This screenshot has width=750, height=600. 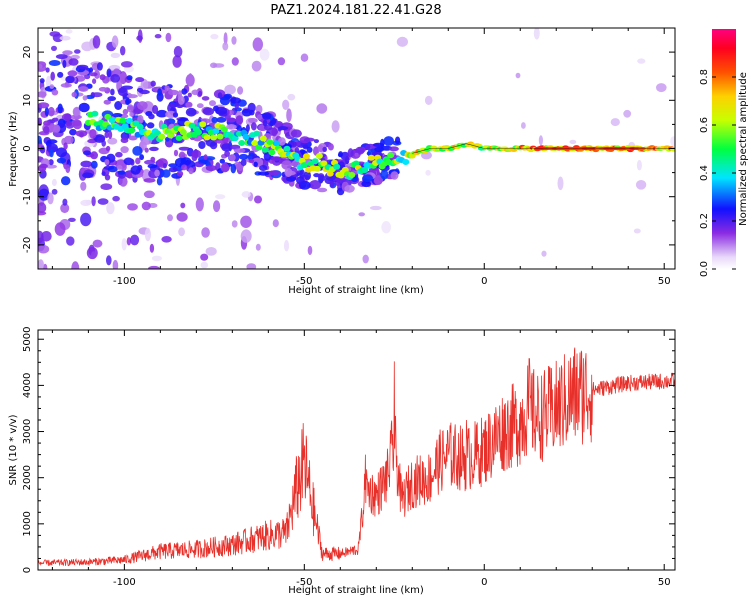 What do you see at coordinates (664, 281) in the screenshot?
I see `x-tick-label: 50` at bounding box center [664, 281].